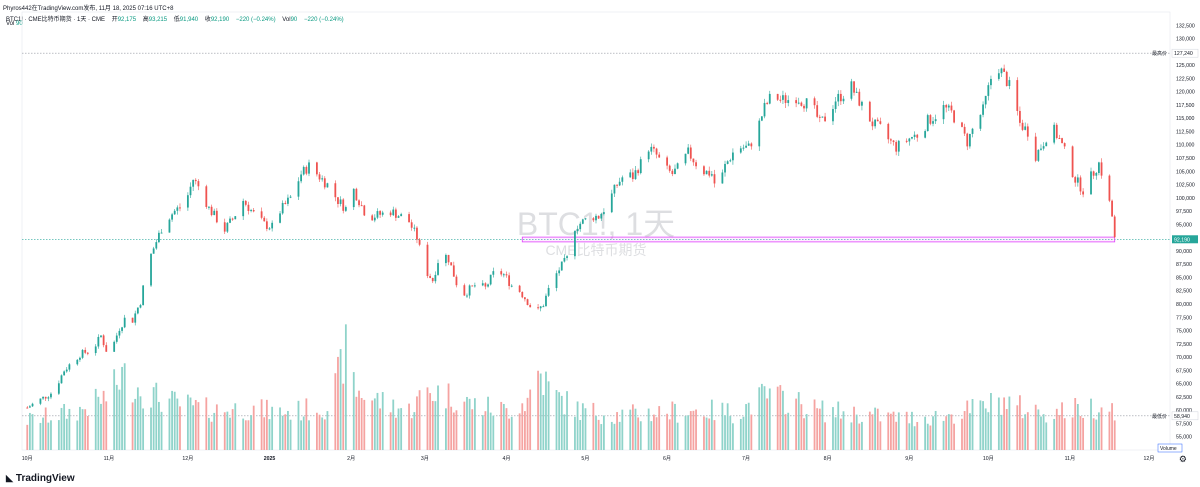 This screenshot has height=487, width=1200. What do you see at coordinates (40, 478) in the screenshot?
I see `tradingview-brand: ◣ TradingView` at bounding box center [40, 478].